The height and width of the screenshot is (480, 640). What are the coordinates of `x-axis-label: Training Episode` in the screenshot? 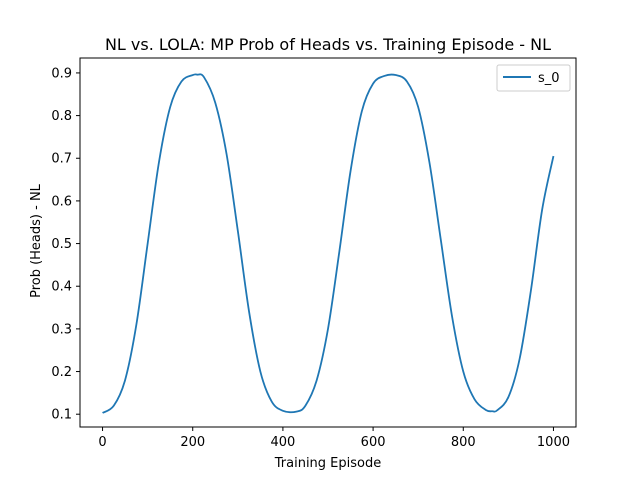 It's located at (327, 463).